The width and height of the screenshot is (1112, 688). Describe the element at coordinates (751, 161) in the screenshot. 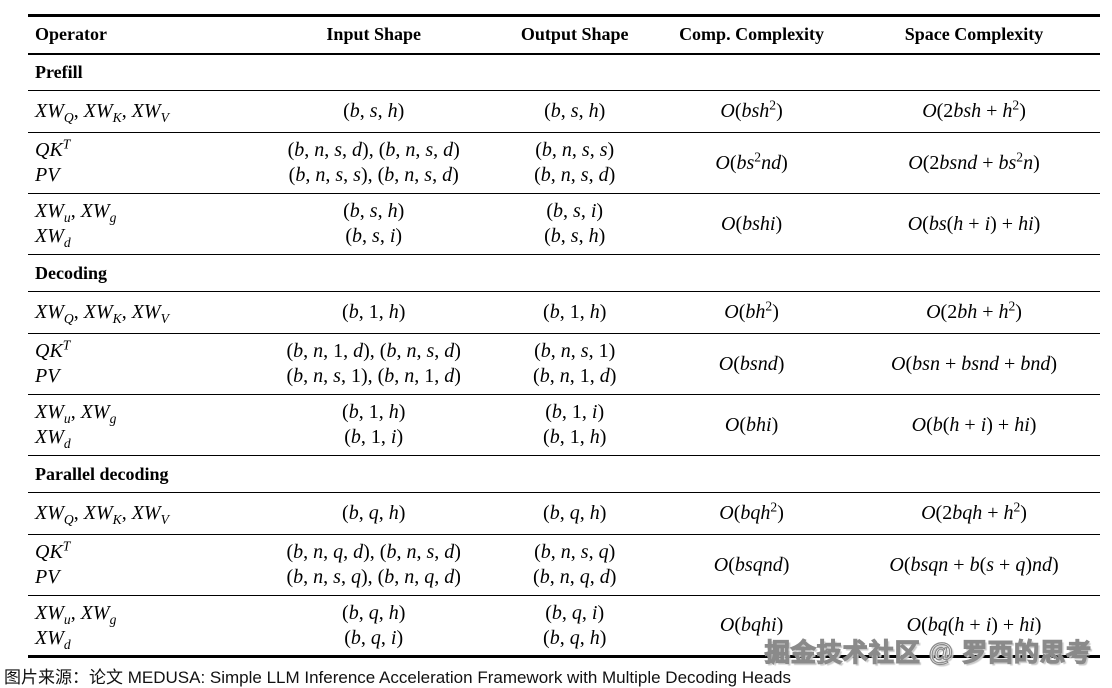

I see `math-line: O(bs2nd)` at that location.